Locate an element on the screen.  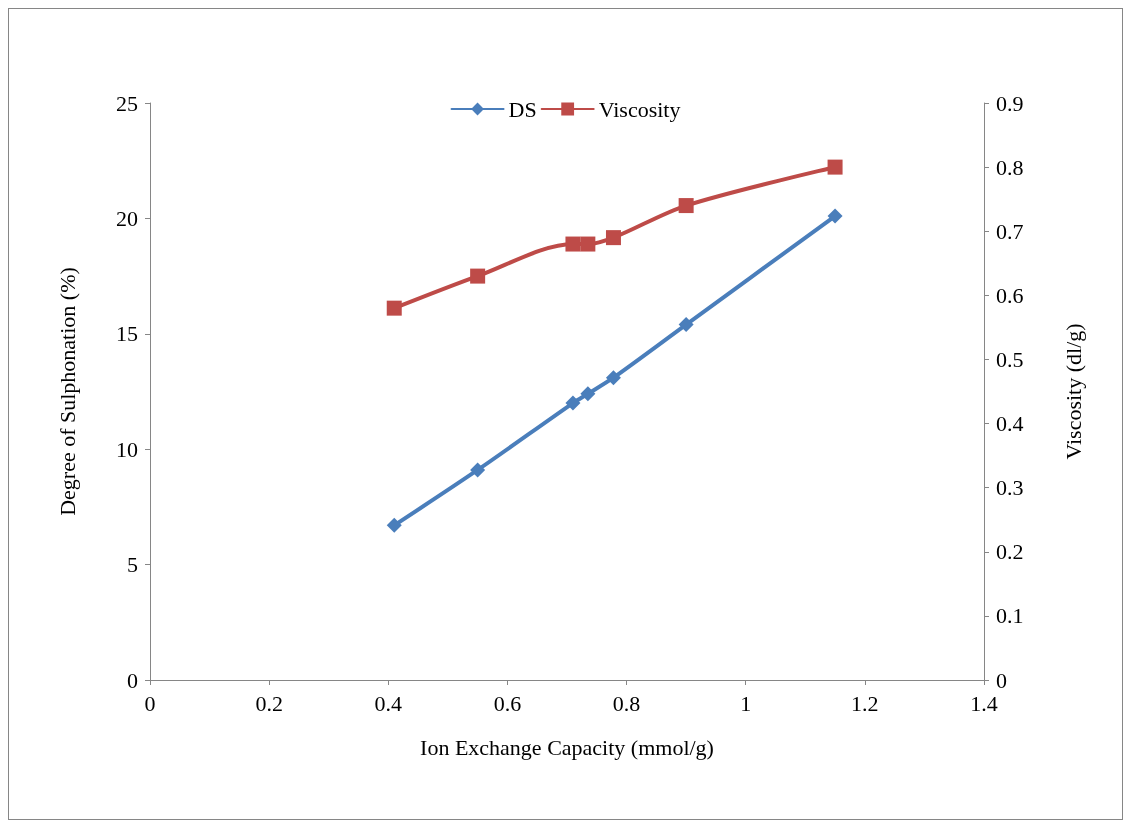
y2-axis-title: Viscosity (dl/g) is located at coordinates (1073, 391).